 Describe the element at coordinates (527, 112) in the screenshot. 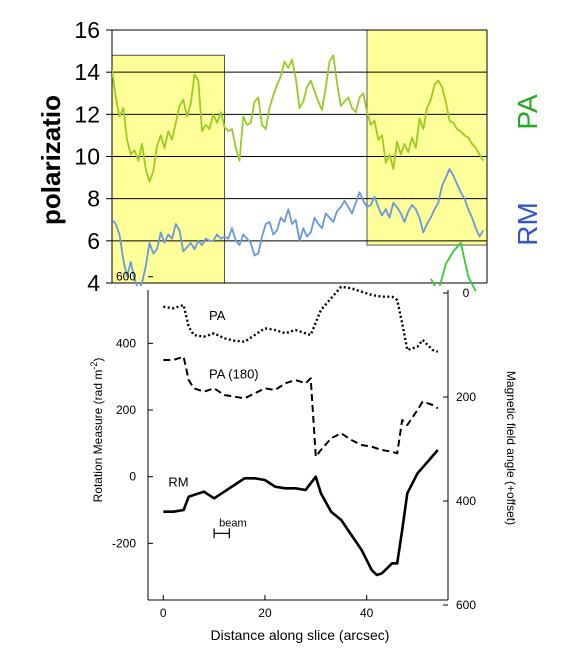

I see `legend-label-pa: PA` at that location.